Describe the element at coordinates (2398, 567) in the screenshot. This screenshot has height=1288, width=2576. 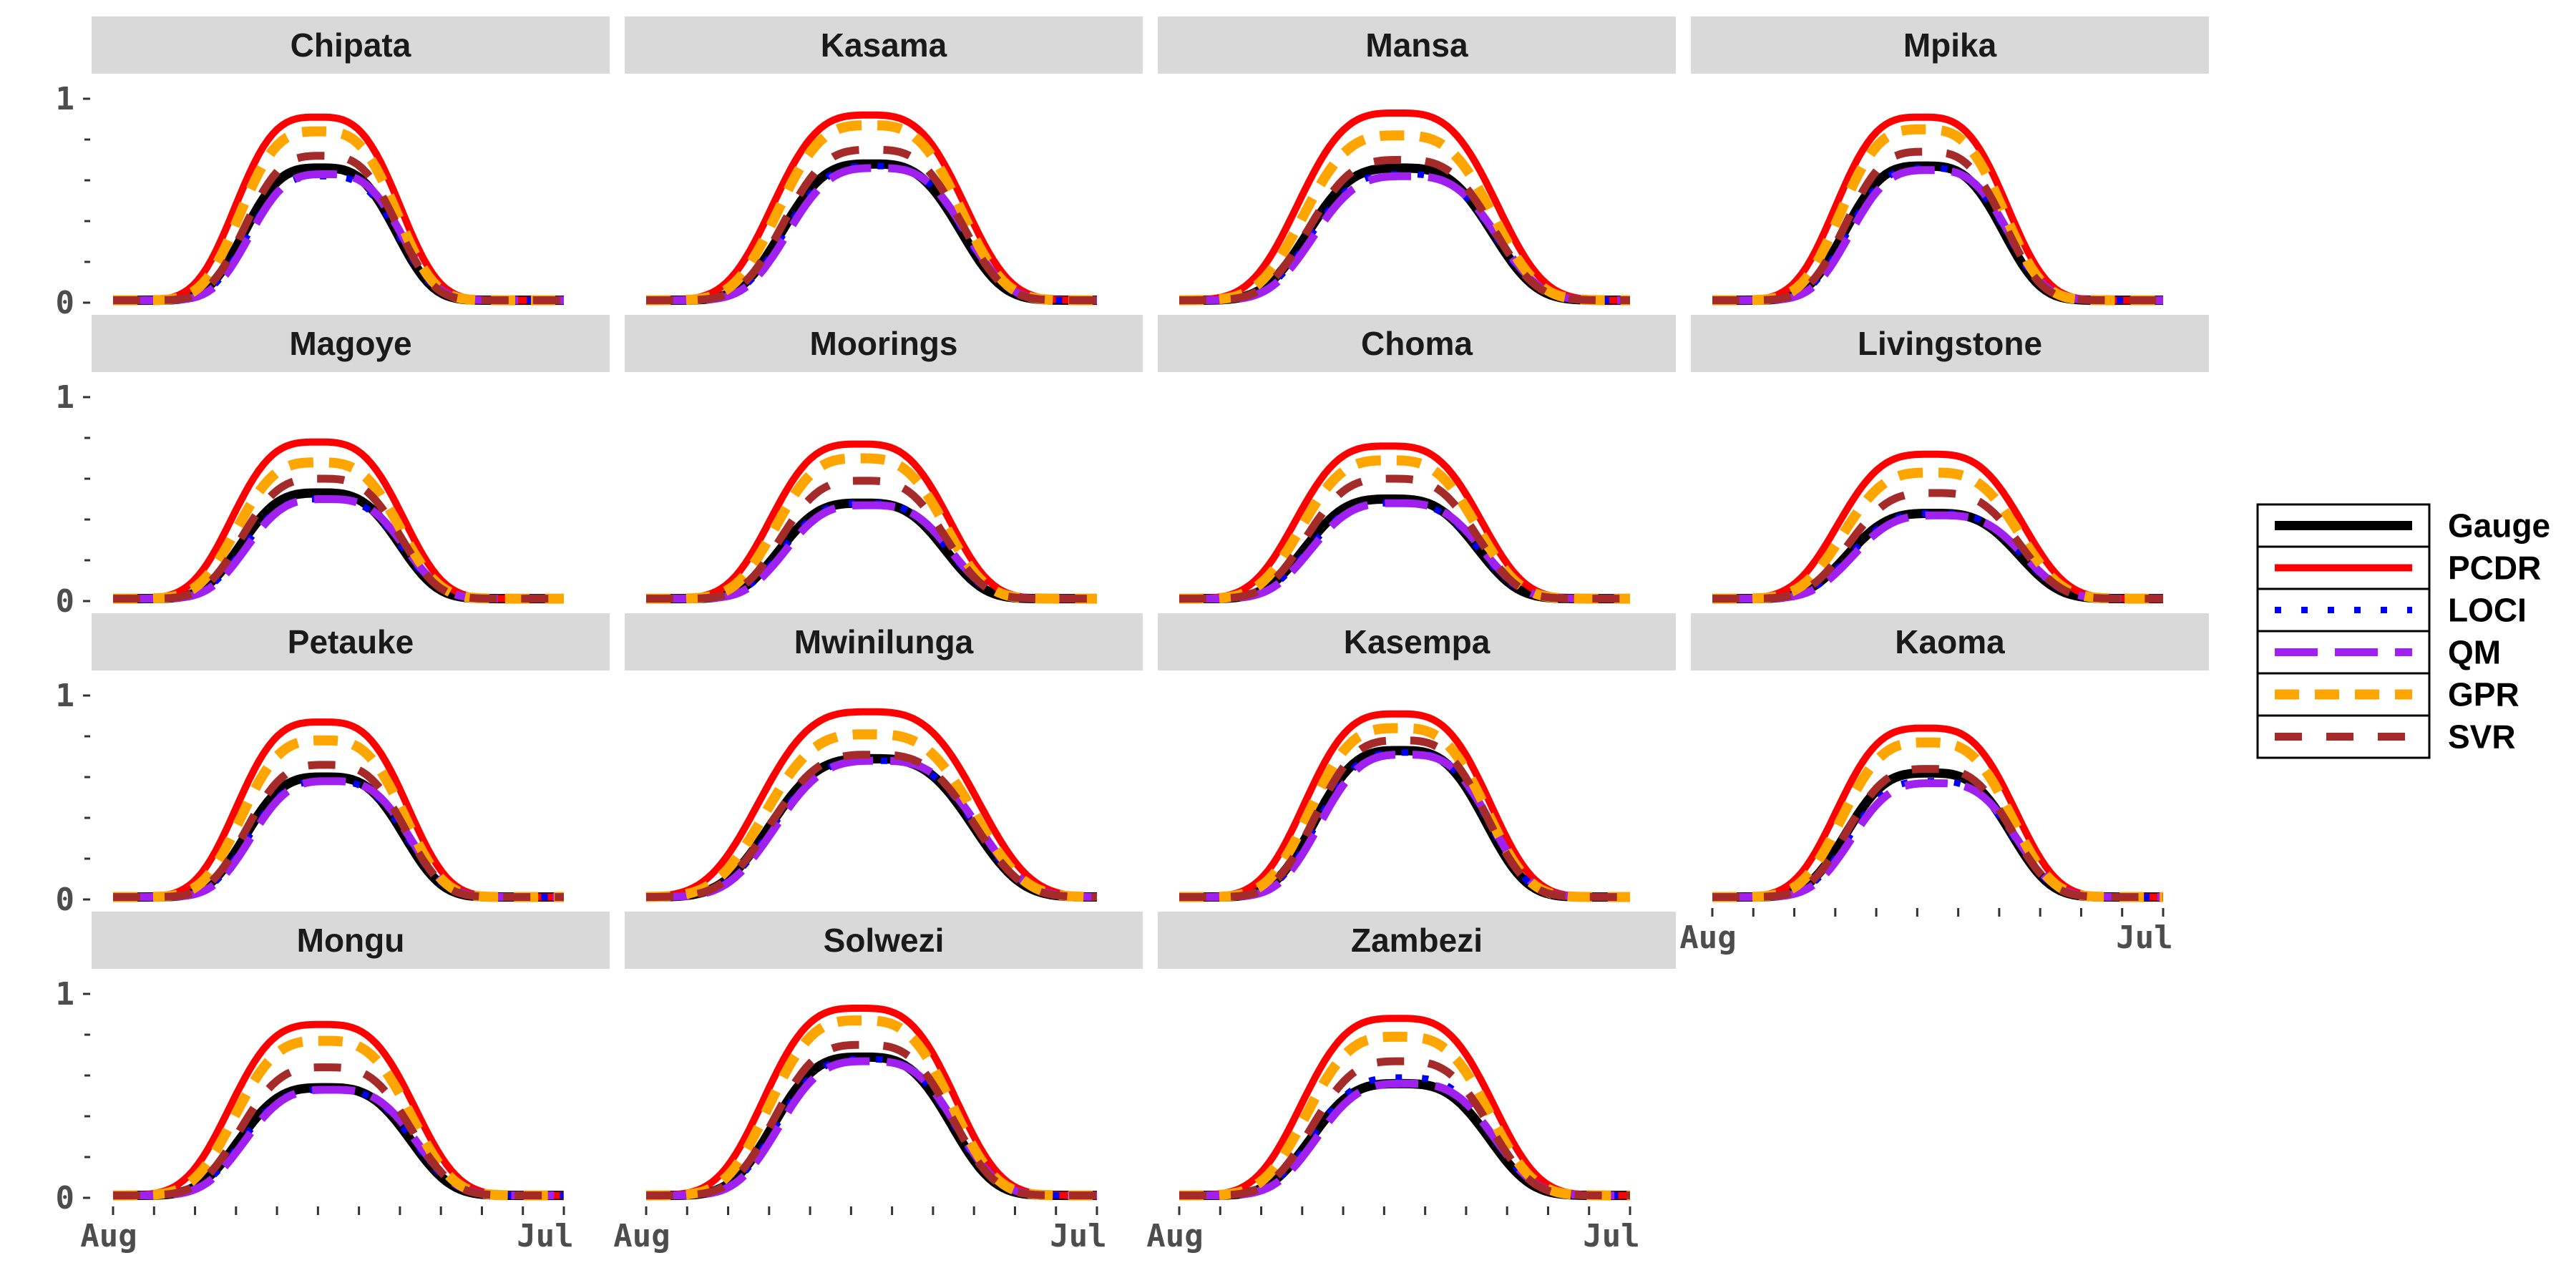
I see `legend-entry-pcdr: PCDR` at that location.